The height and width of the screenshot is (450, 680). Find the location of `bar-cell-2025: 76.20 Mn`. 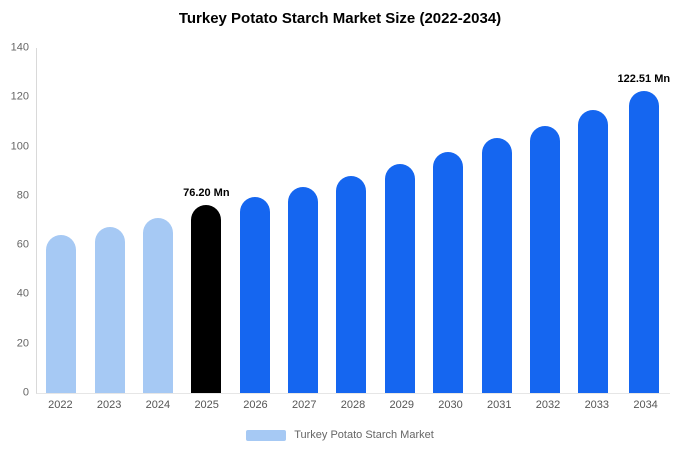

bar-cell-2025: 76.20 Mn is located at coordinates (206, 220).